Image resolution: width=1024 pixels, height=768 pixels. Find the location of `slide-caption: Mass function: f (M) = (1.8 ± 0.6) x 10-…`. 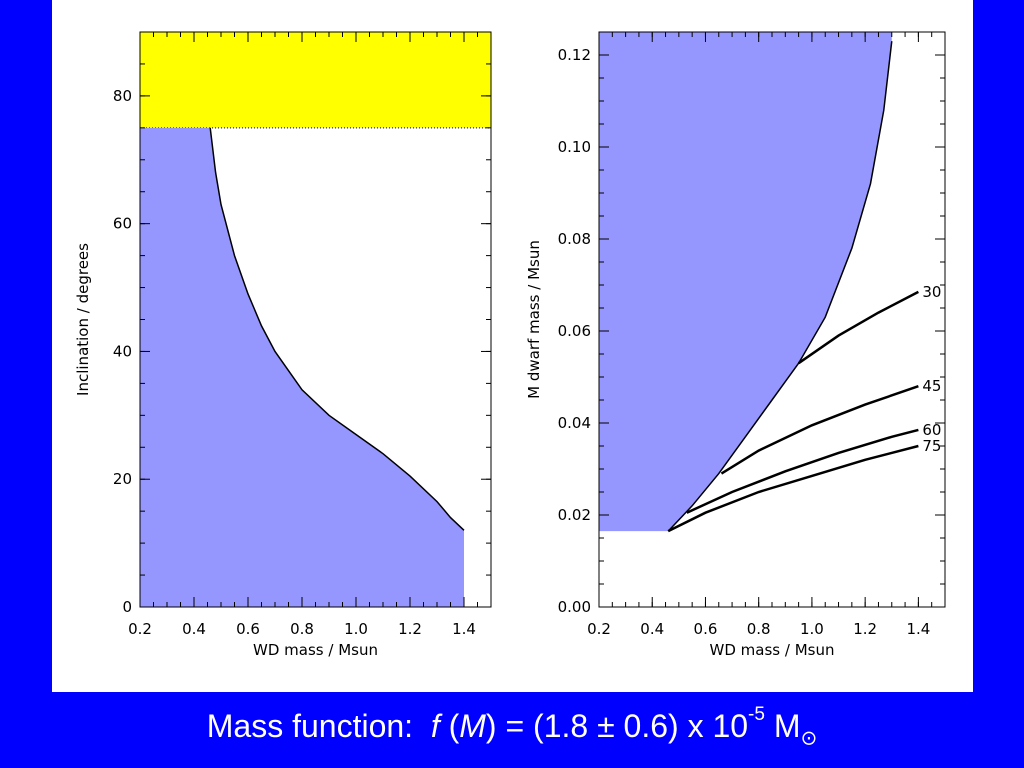

slide-caption: Mass function: f (M) = (1.8 ± 0.6) x 10-… is located at coordinates (512, 727).